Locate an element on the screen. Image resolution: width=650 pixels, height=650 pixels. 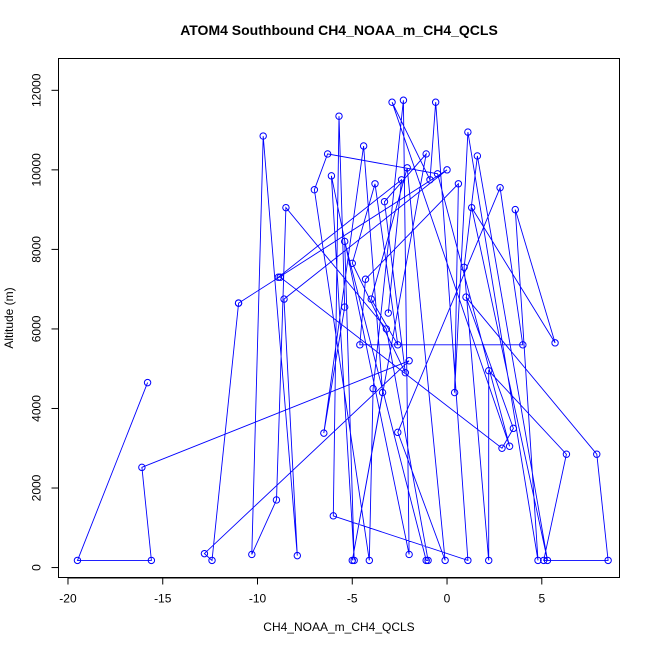
x-tick-label: 5 is located at coordinates (541, 599).